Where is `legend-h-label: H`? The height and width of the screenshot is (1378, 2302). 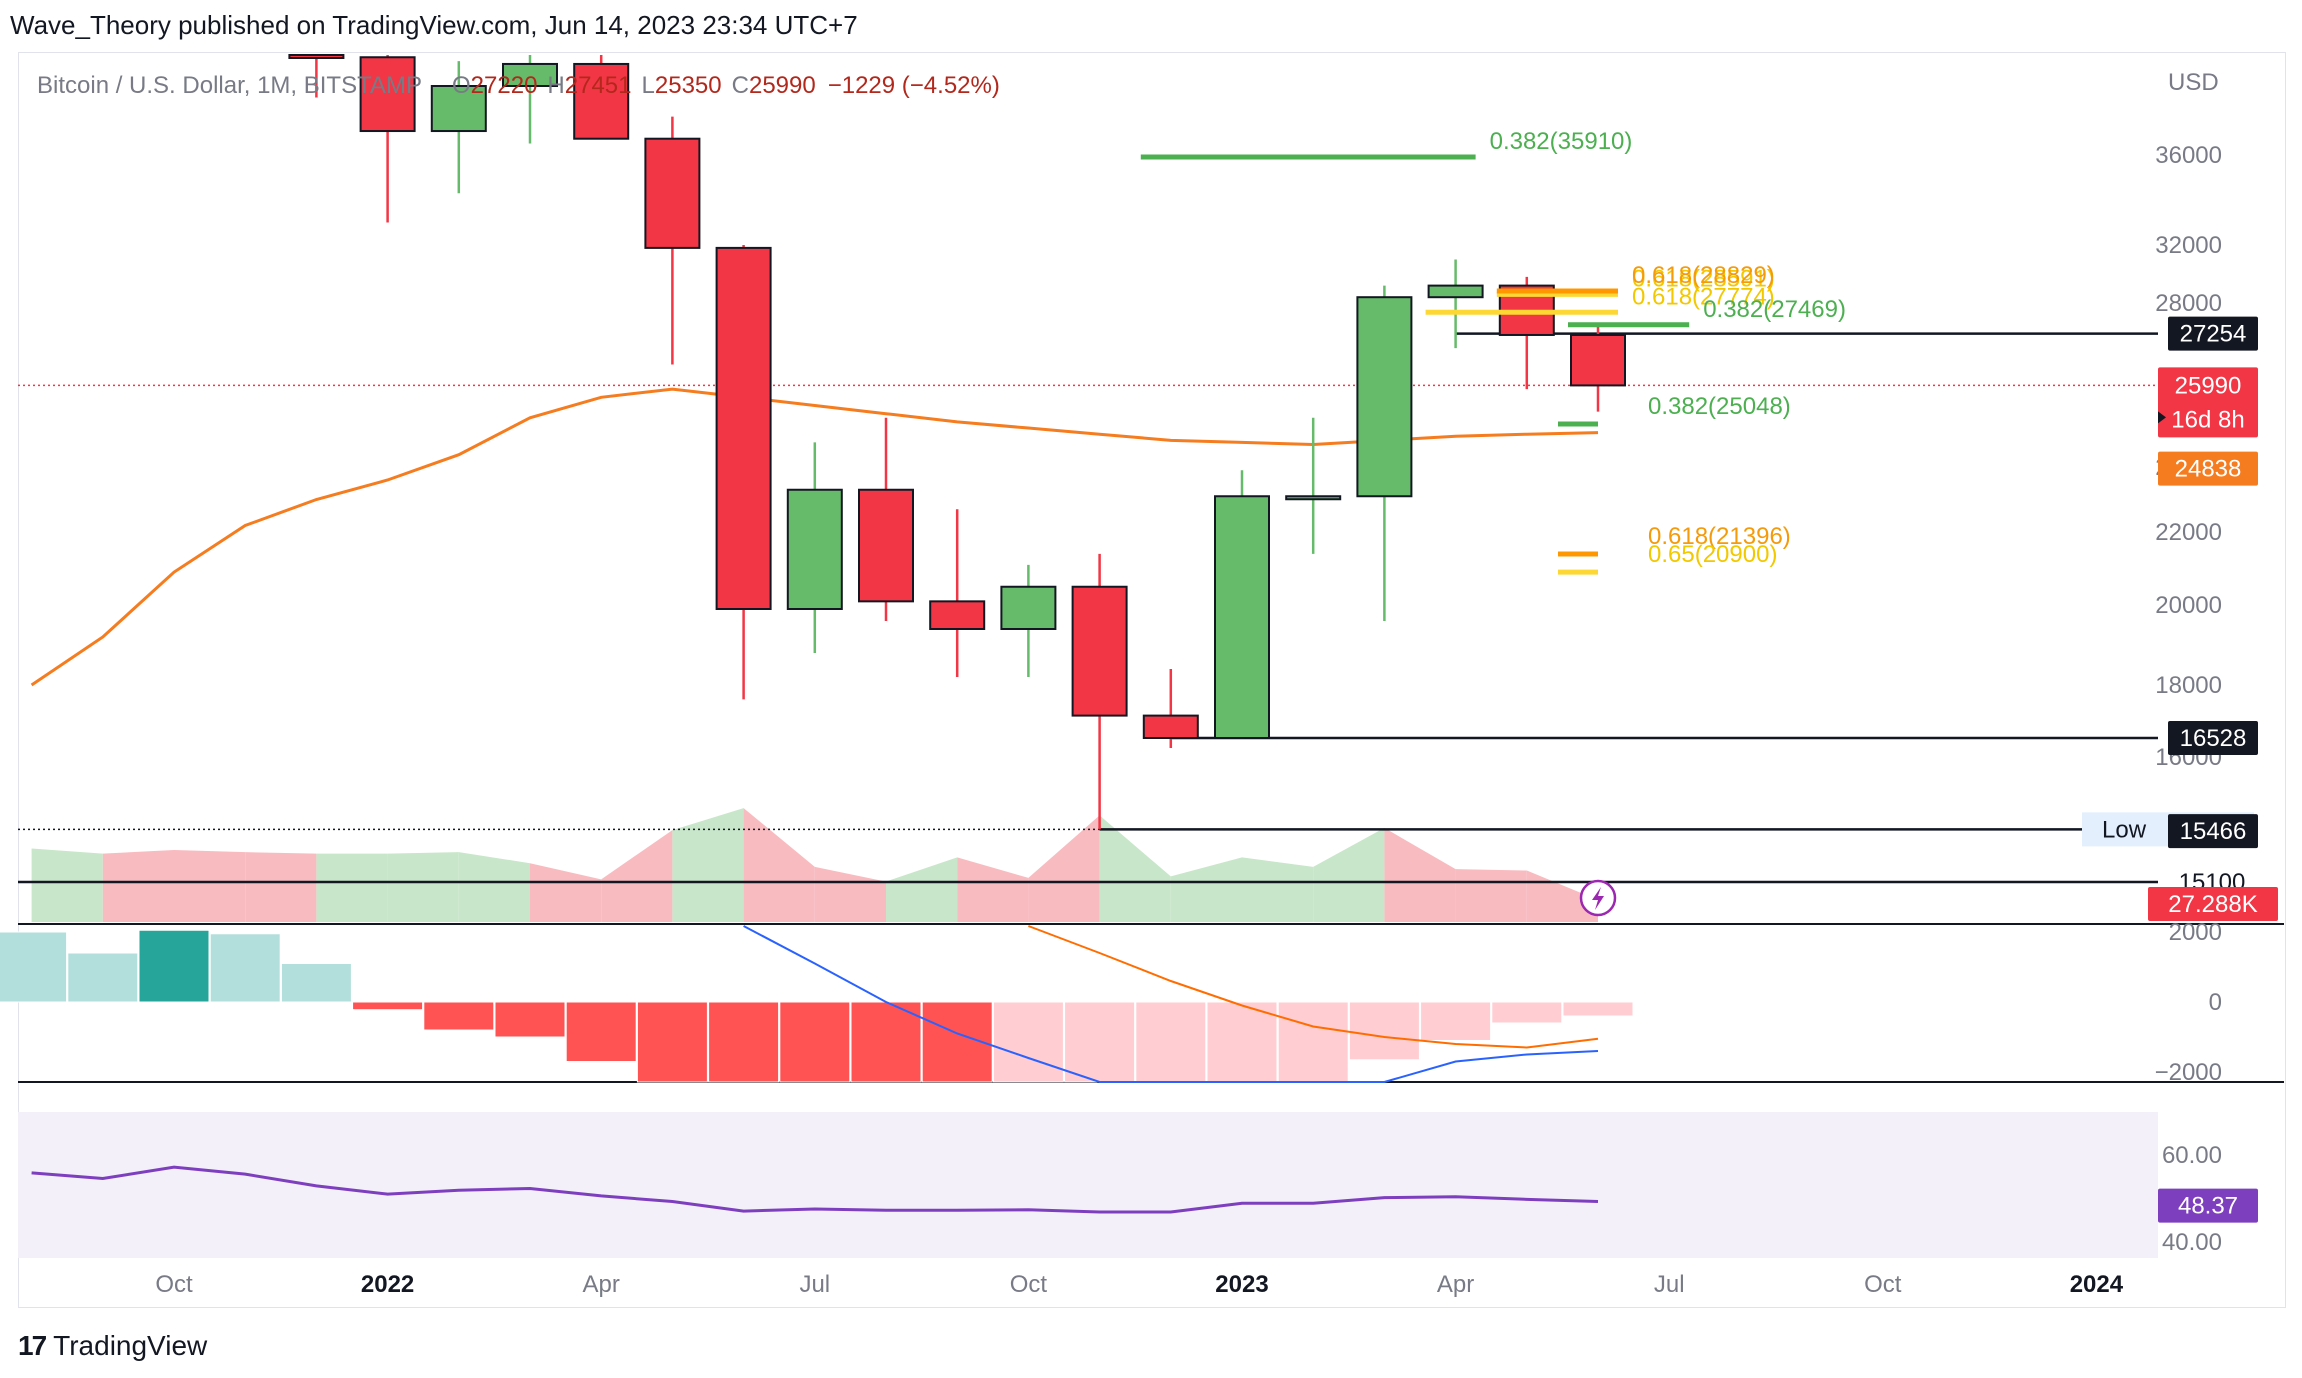 legend-h-label: H is located at coordinates (555, 85).